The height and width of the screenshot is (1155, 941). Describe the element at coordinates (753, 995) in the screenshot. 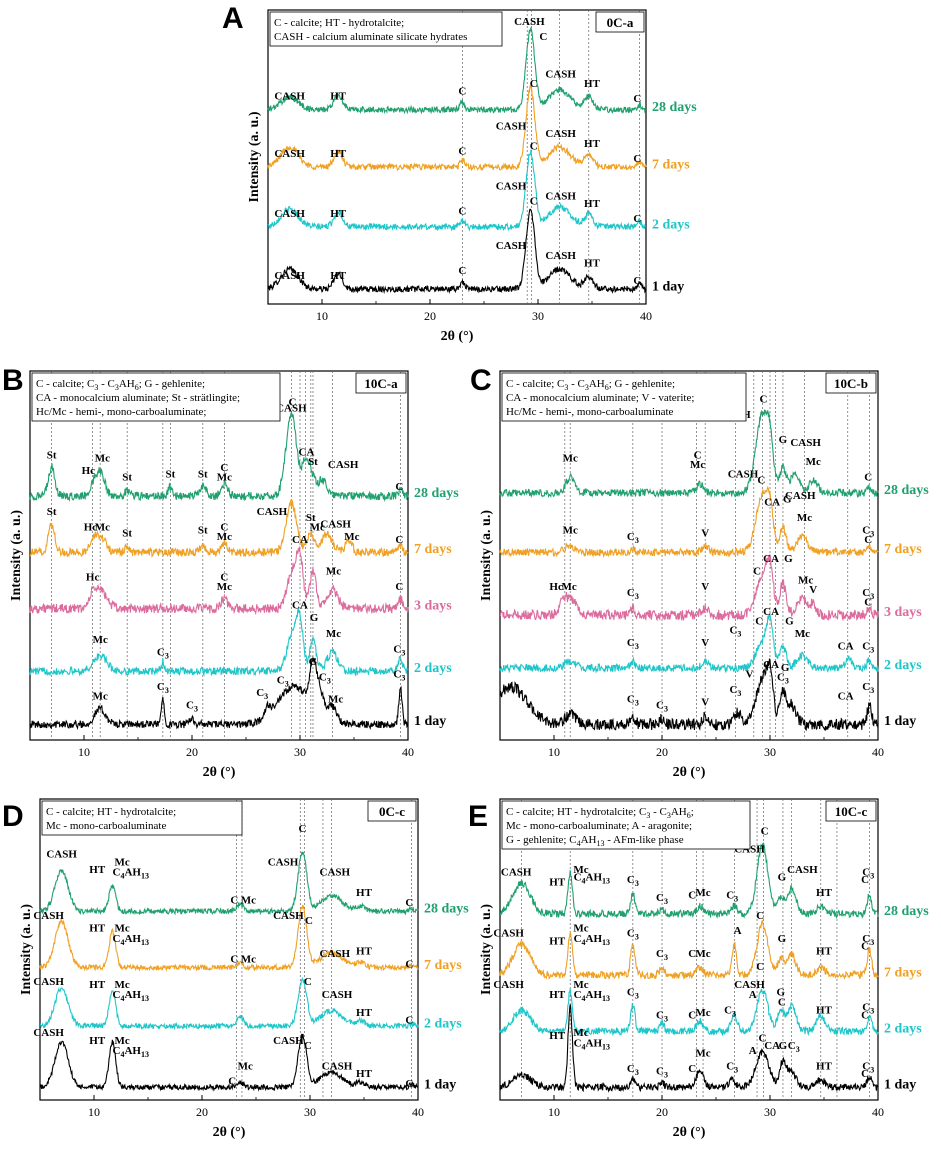

I see `peak-label: A` at that location.